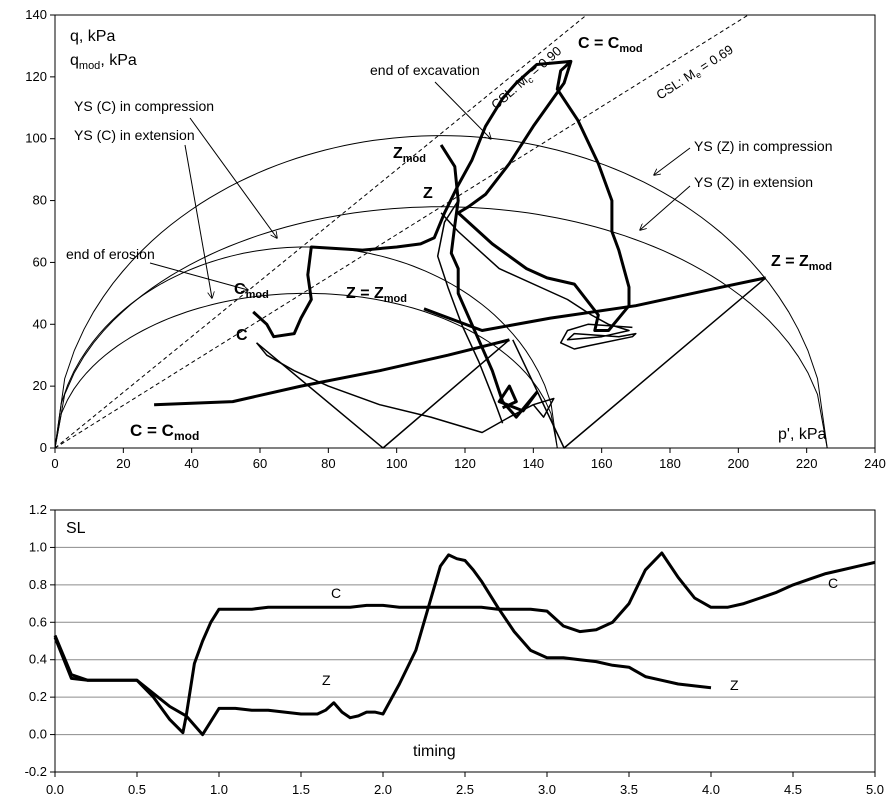 The image size is (893, 805). I want to click on y-axis-label-qmod: qmod, kPa, so click(103, 62).